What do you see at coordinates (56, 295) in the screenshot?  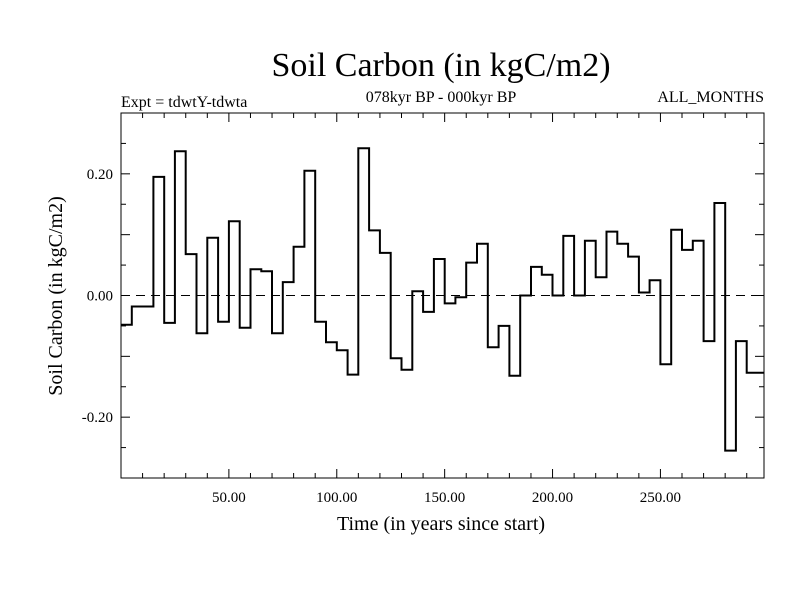 I see `y-axis-label: Soil Carbon (in kgC/m2)` at bounding box center [56, 295].